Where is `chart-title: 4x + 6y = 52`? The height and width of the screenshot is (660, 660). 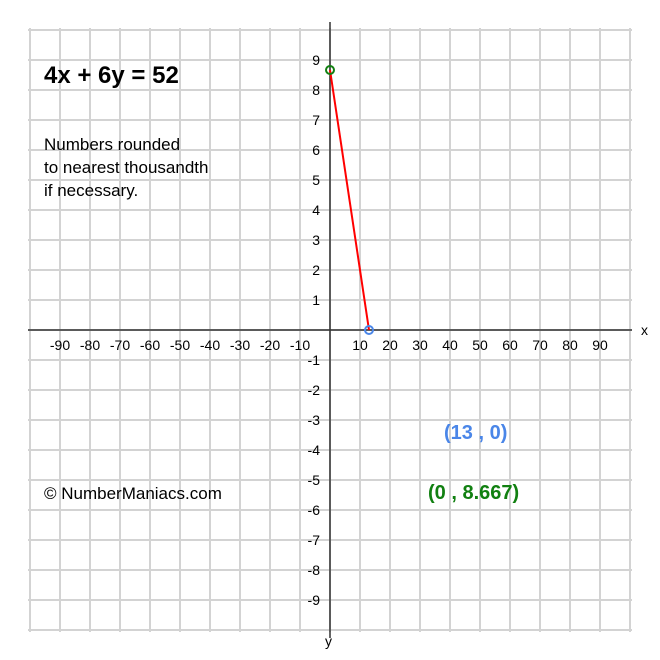 chart-title: 4x + 6y = 52 is located at coordinates (111, 75).